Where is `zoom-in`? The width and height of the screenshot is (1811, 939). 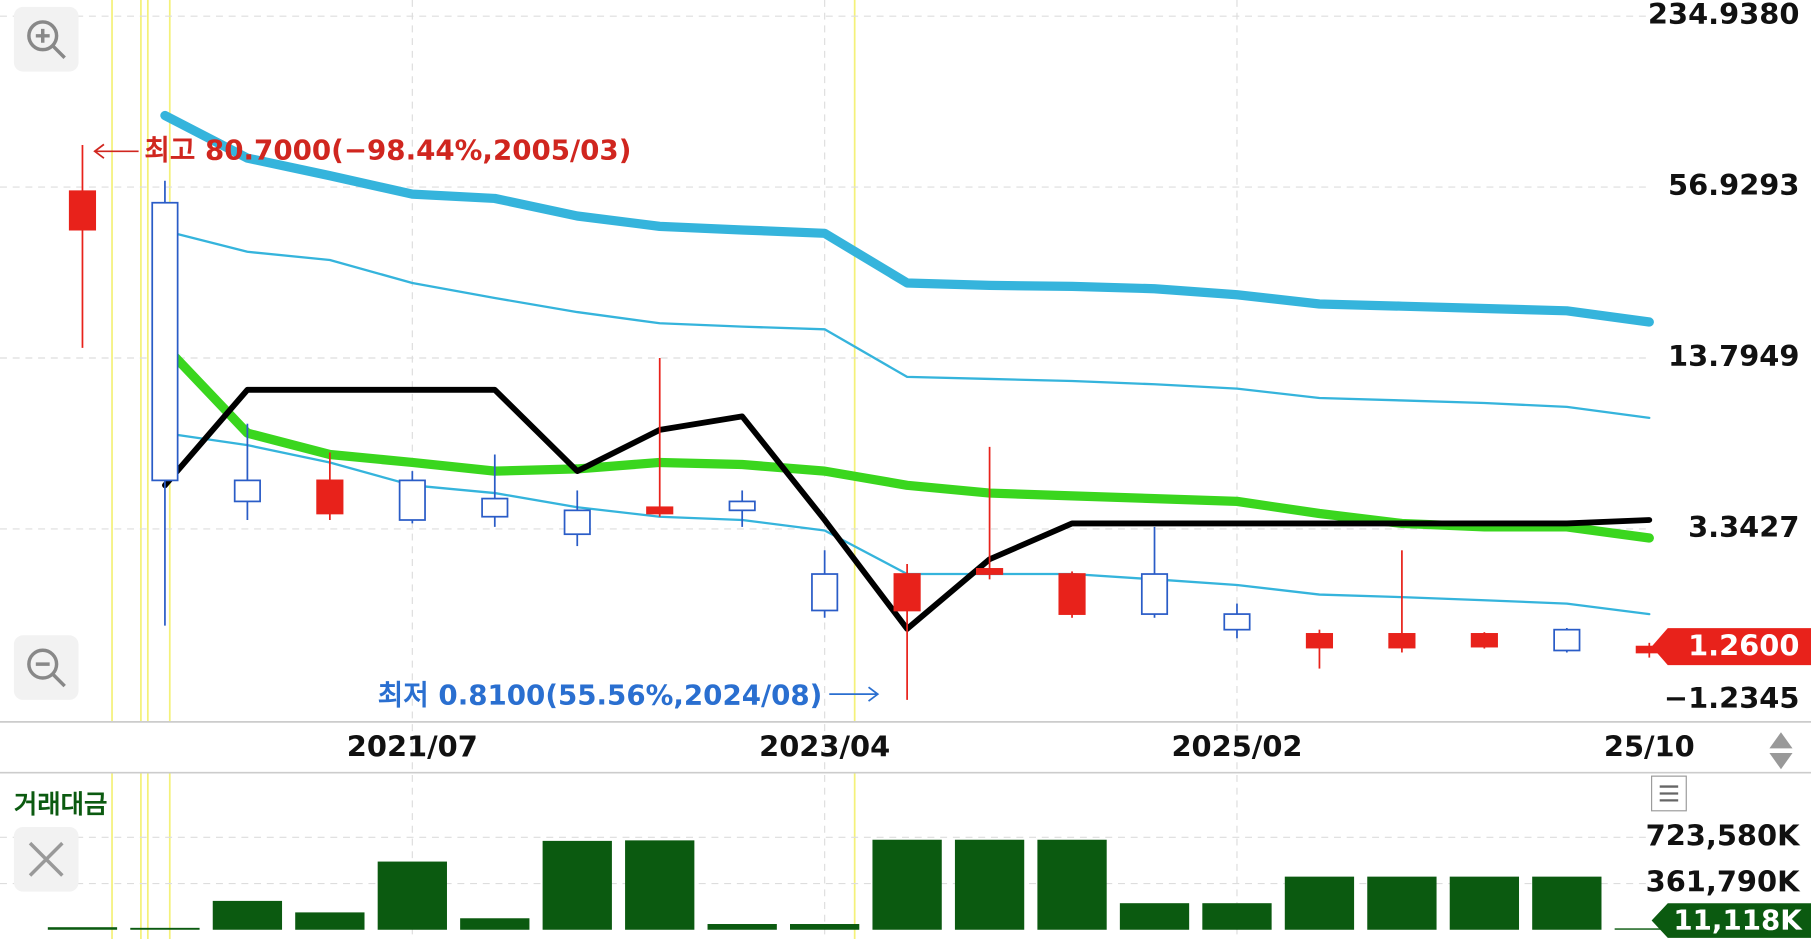 zoom-in is located at coordinates (46, 39).